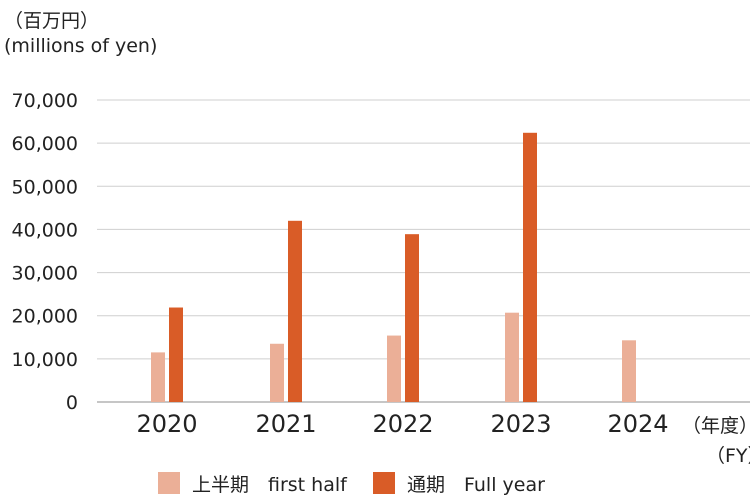 This screenshot has height=500, width=750. I want to click on legend-item-full-year: 通期 Full year, so click(459, 483).